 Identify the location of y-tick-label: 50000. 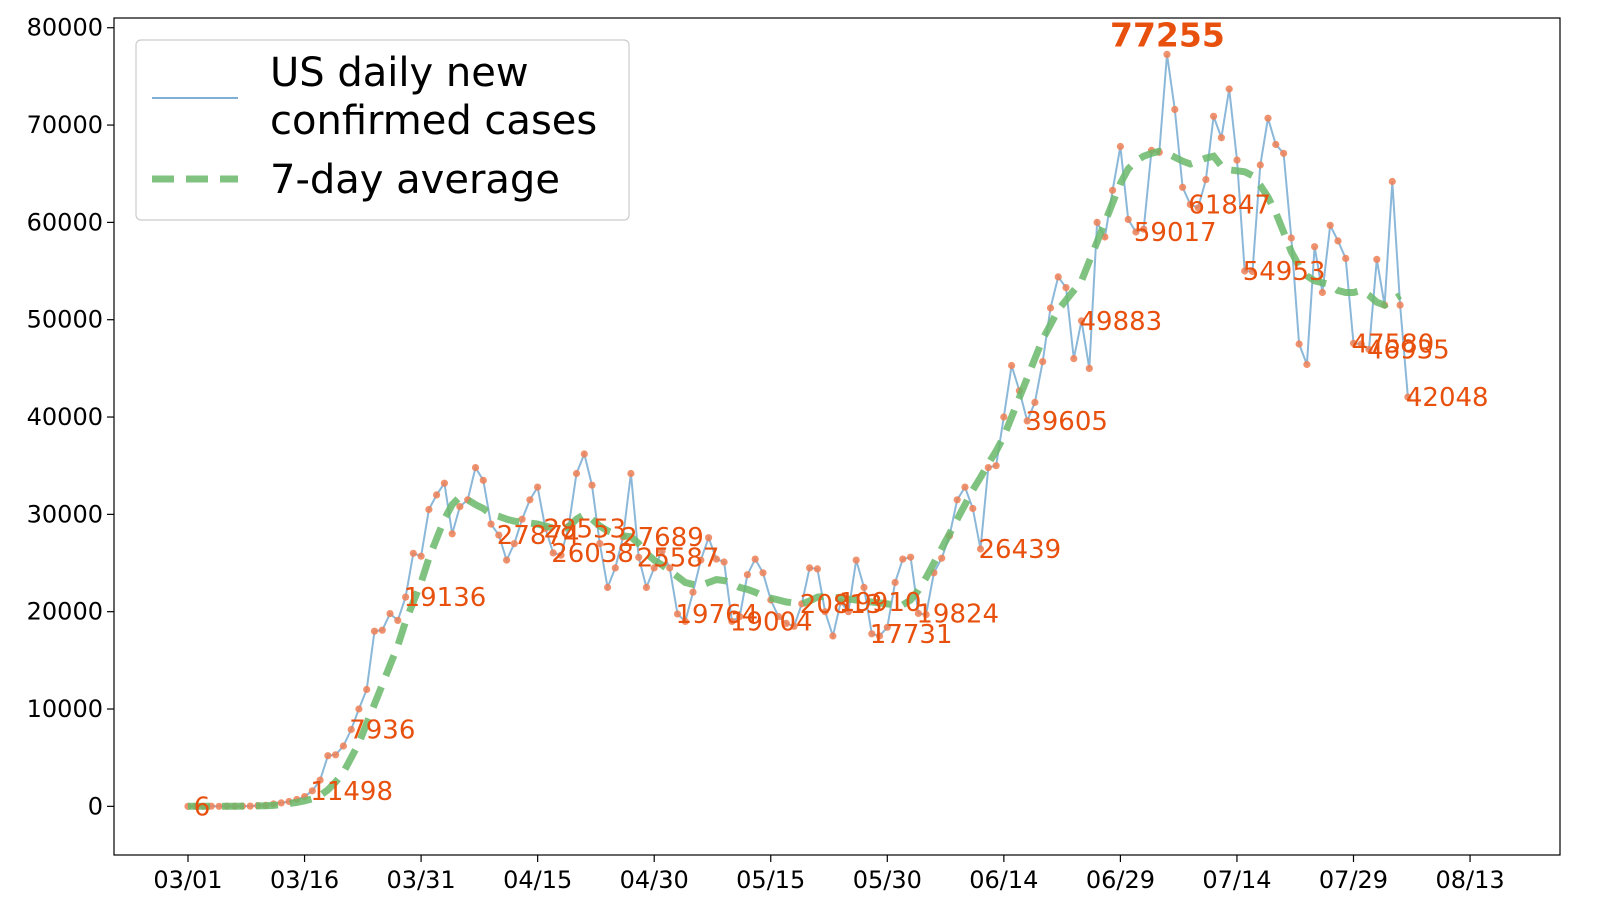
(65, 320).